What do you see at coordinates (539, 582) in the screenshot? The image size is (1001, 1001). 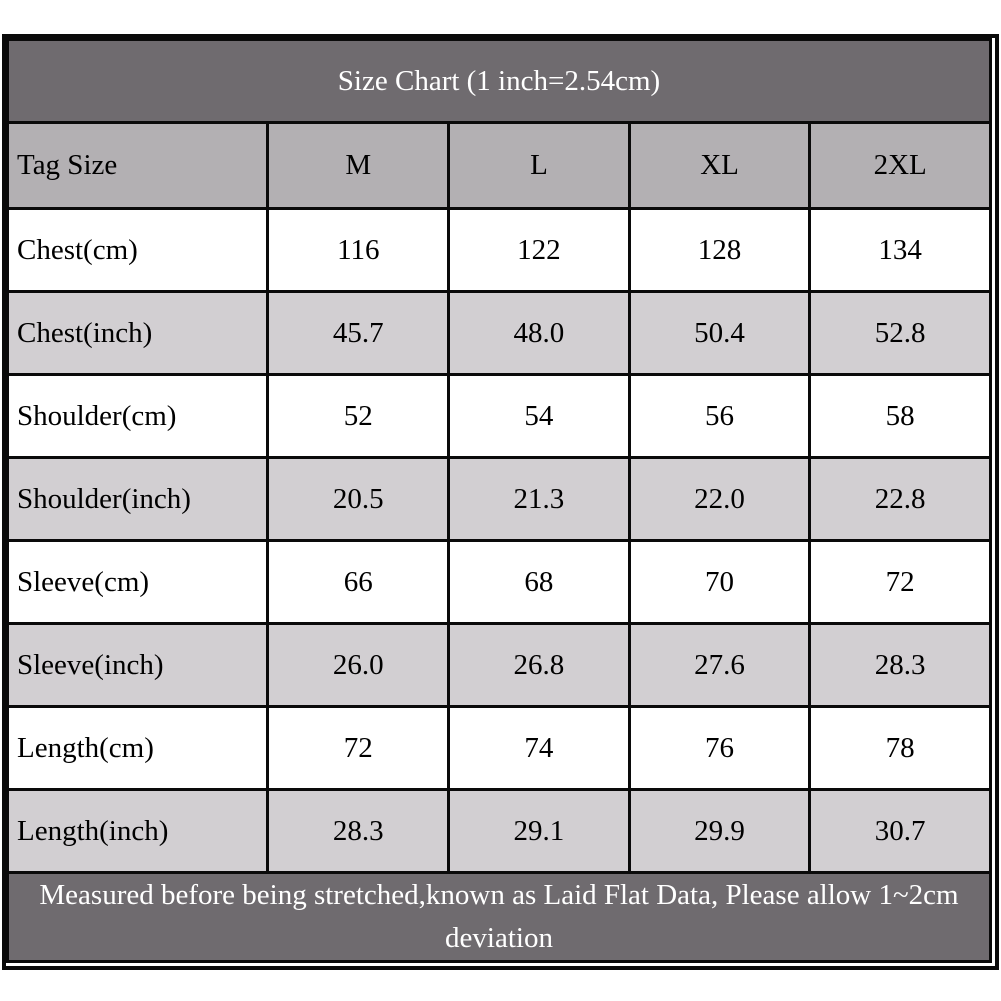 I see `cell-value: 68` at bounding box center [539, 582].